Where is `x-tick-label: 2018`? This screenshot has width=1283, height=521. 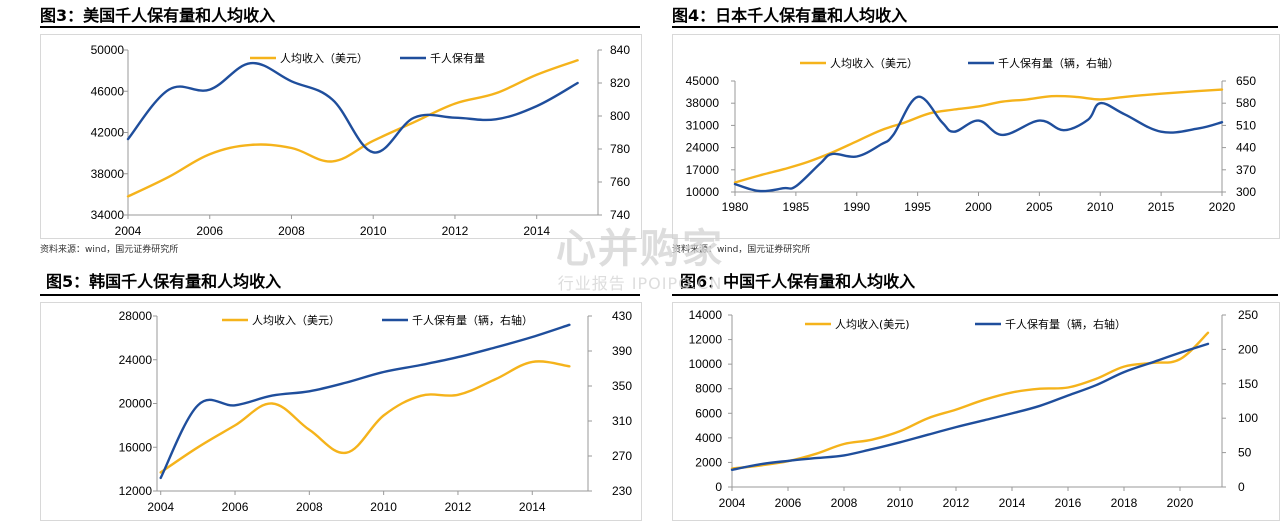
x-tick-label: 2018 is located at coordinates (1124, 503).